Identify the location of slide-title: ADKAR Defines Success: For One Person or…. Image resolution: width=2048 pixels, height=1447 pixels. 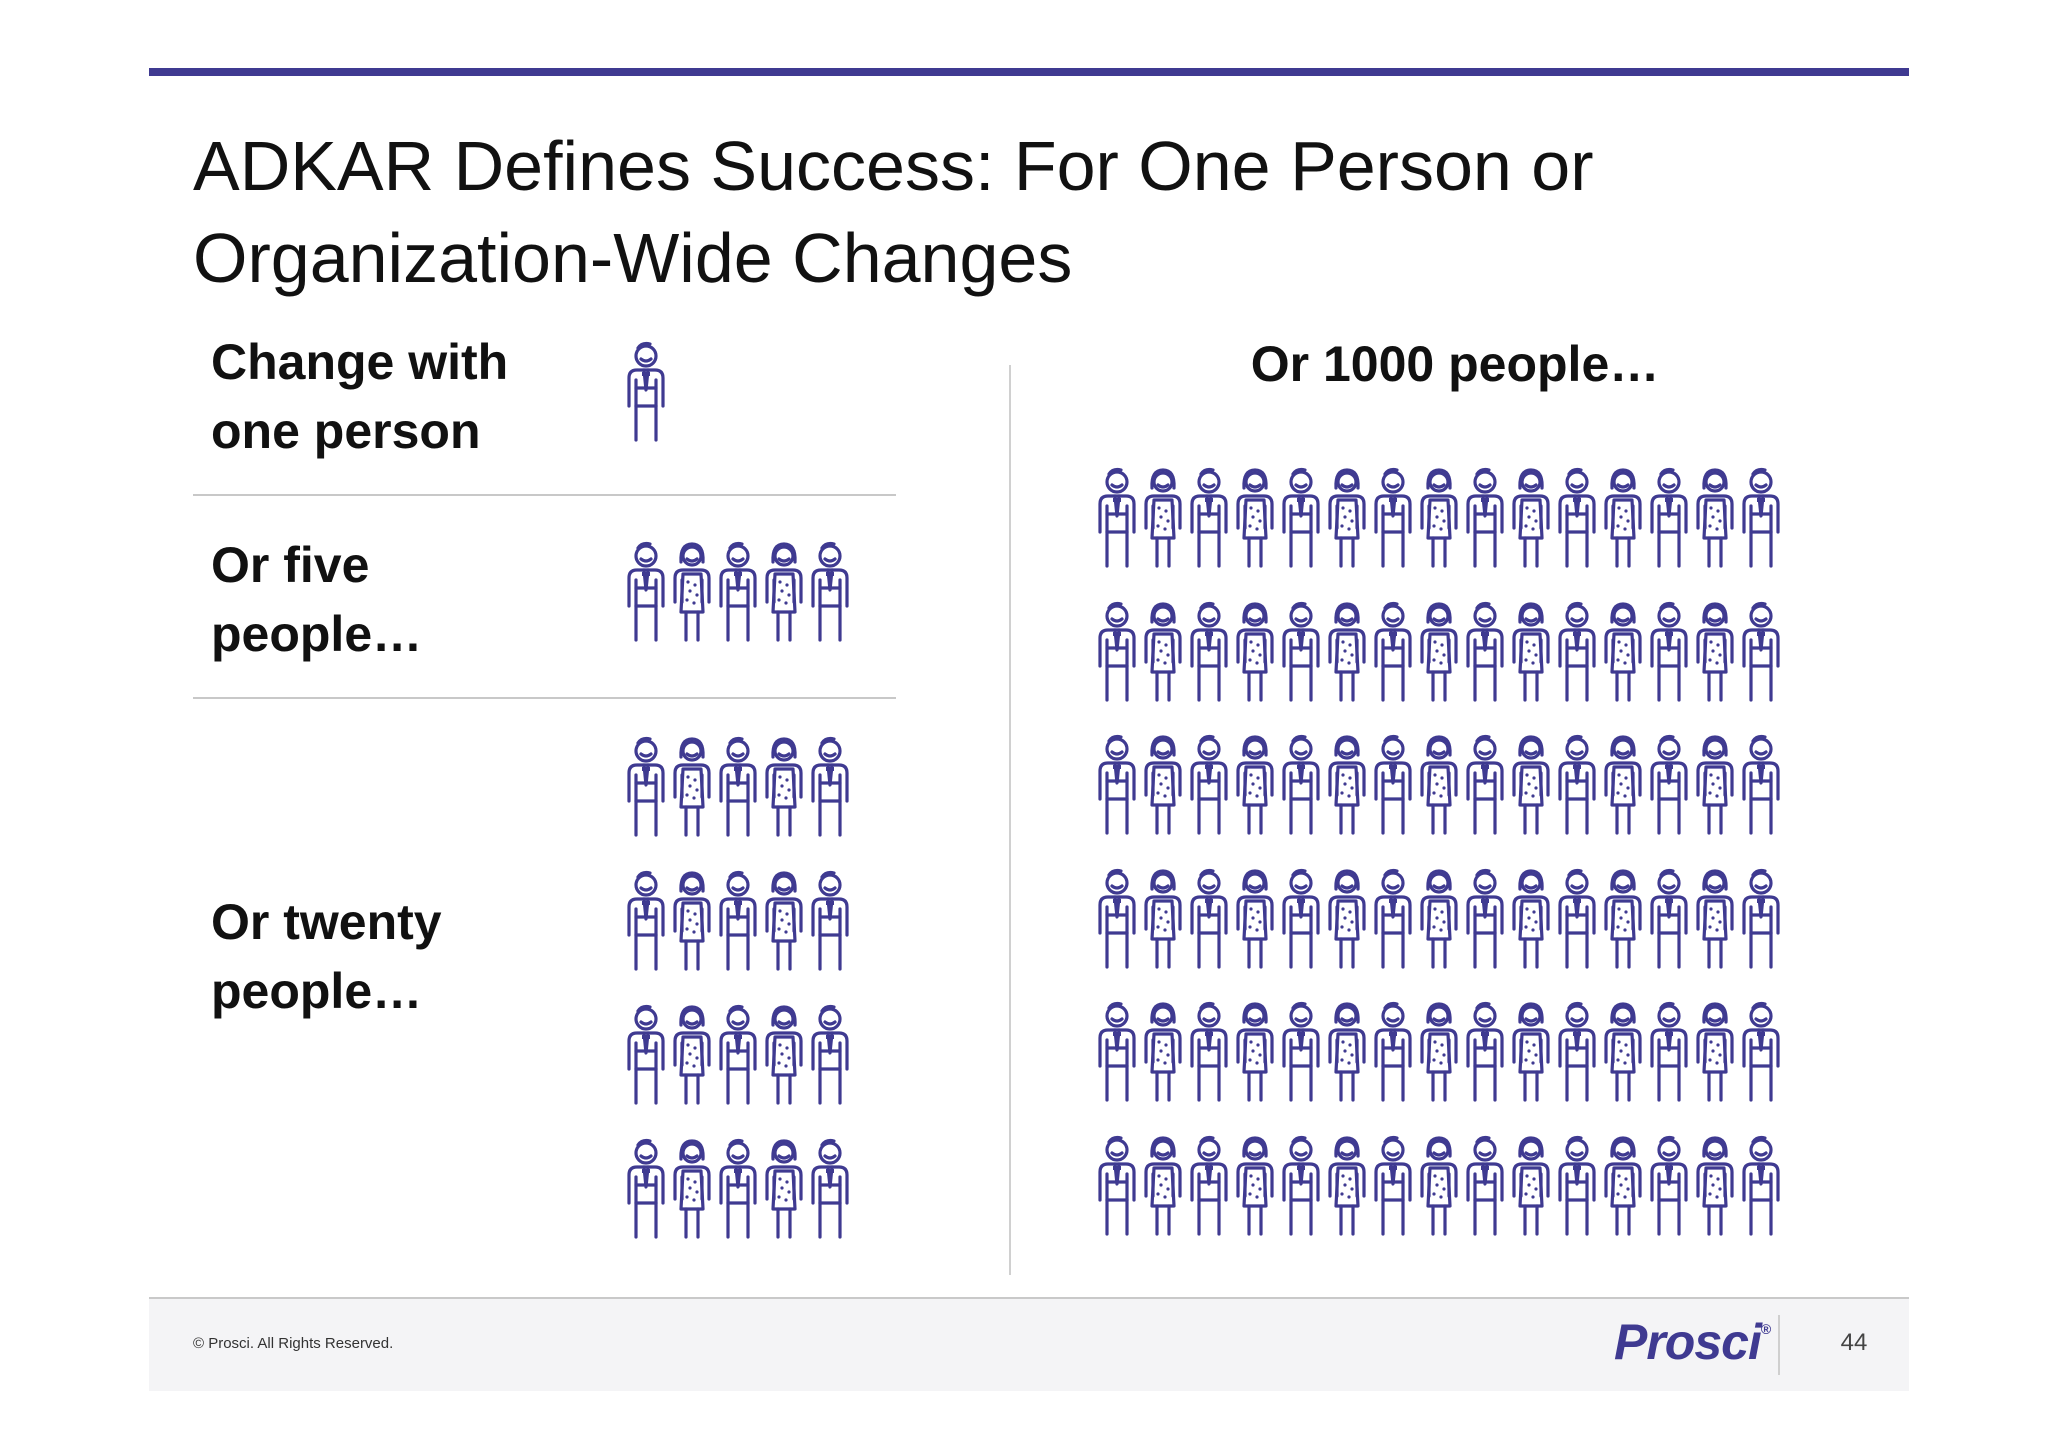
(1043, 212).